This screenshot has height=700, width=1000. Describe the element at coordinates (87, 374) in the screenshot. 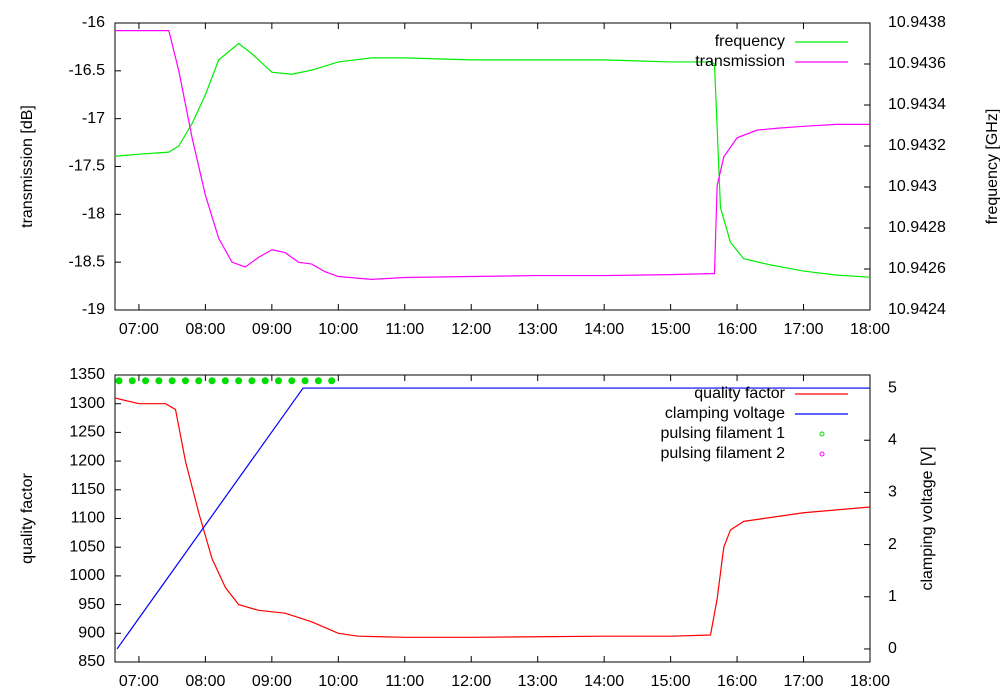

I see `y-tick-label: 1350` at that location.